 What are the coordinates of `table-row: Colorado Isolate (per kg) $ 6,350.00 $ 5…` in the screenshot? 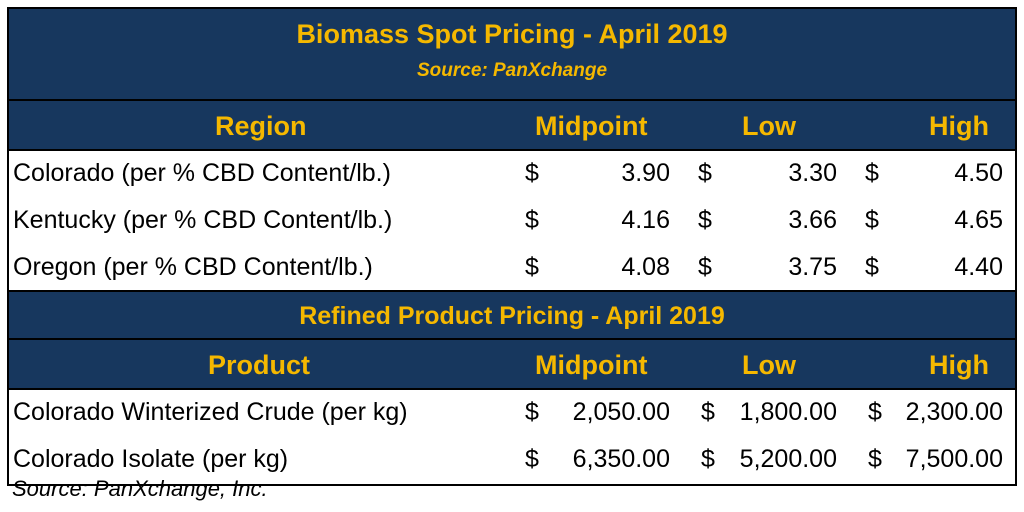 It's located at (512, 460).